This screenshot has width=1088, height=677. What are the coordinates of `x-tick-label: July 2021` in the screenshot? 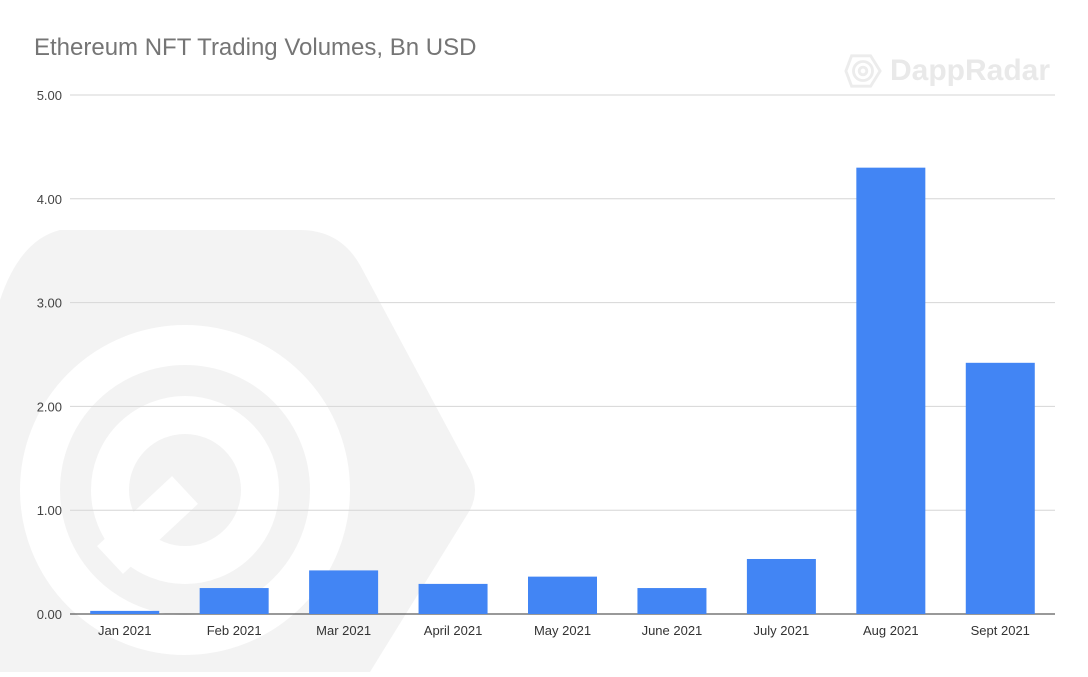 It's located at (782, 630).